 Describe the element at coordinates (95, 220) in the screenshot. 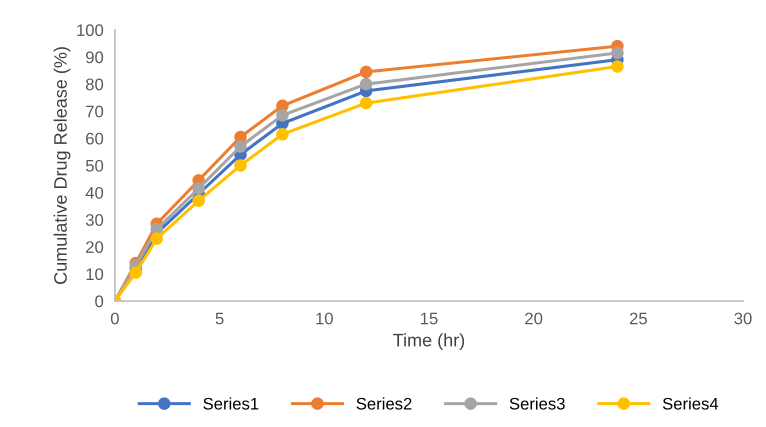

I see `y-tick-label: 30` at that location.